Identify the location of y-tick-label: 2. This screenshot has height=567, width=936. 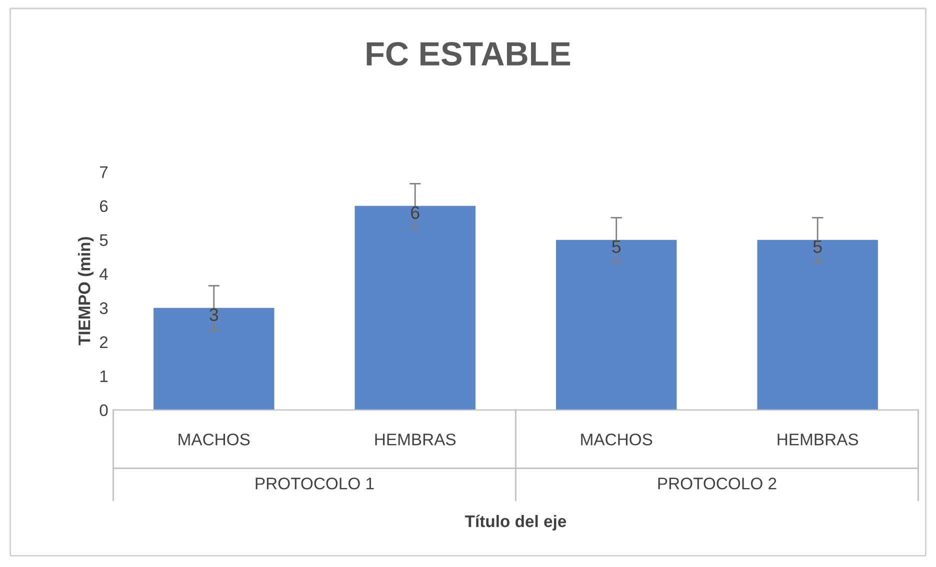
(104, 342).